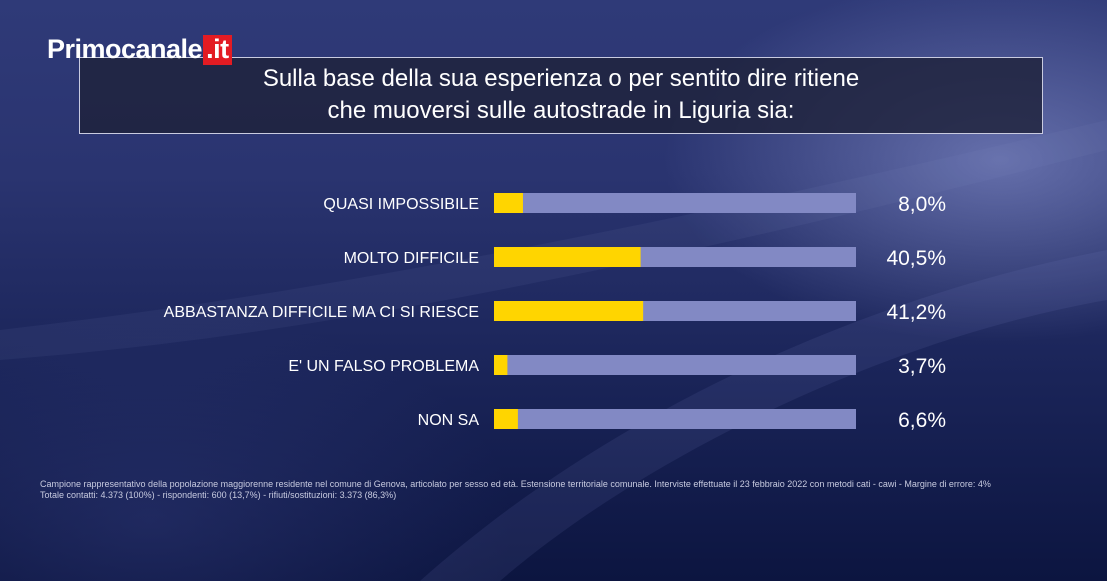  Describe the element at coordinates (125, 49) in the screenshot. I see `logo-brand: Primocanale` at that location.